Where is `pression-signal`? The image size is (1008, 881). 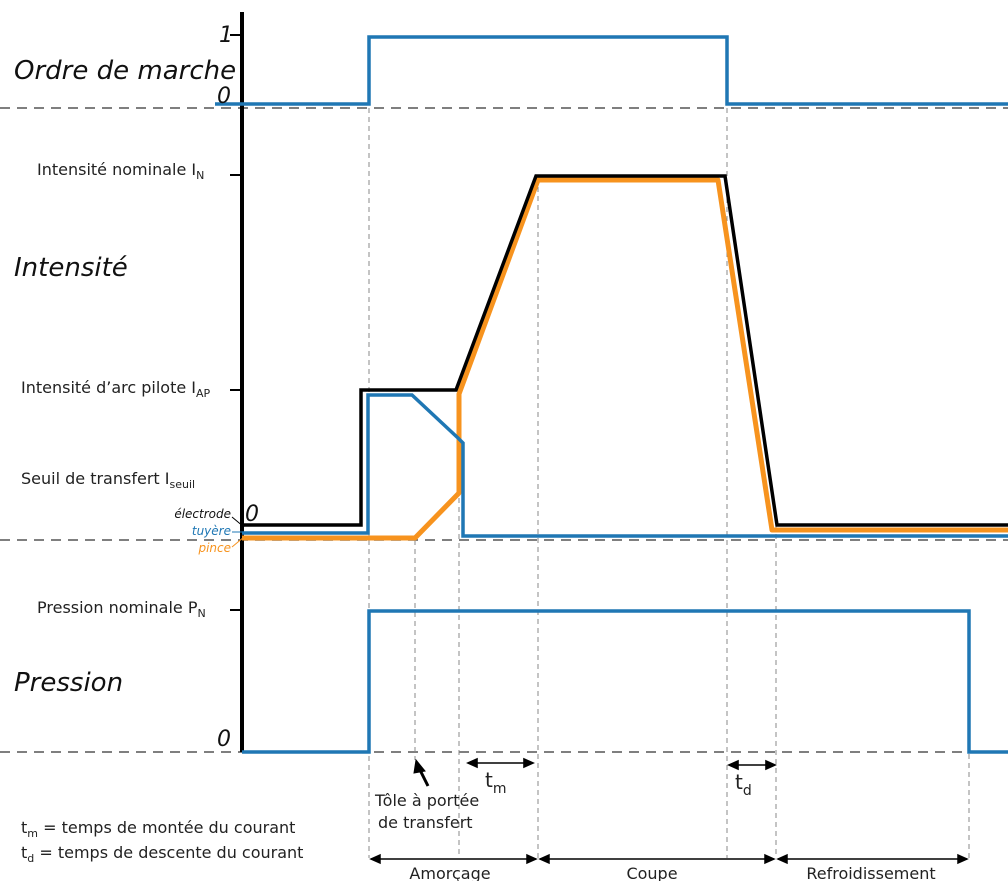
pression-signal is located at coordinates (625, 681).